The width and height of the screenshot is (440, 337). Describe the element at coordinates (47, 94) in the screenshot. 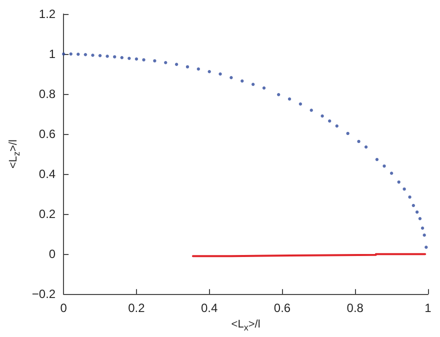

I see `y-tick-label: 0.8` at that location.